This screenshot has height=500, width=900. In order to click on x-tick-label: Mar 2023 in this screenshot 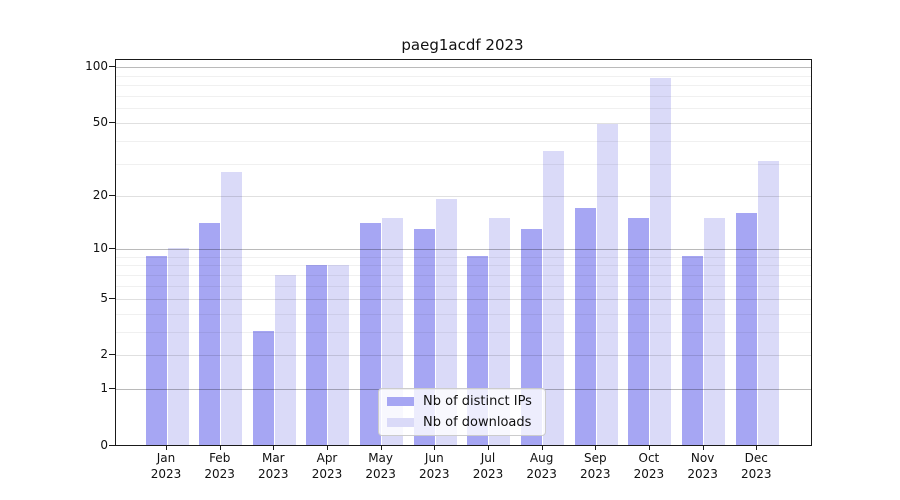, I will do `click(273, 466)`.